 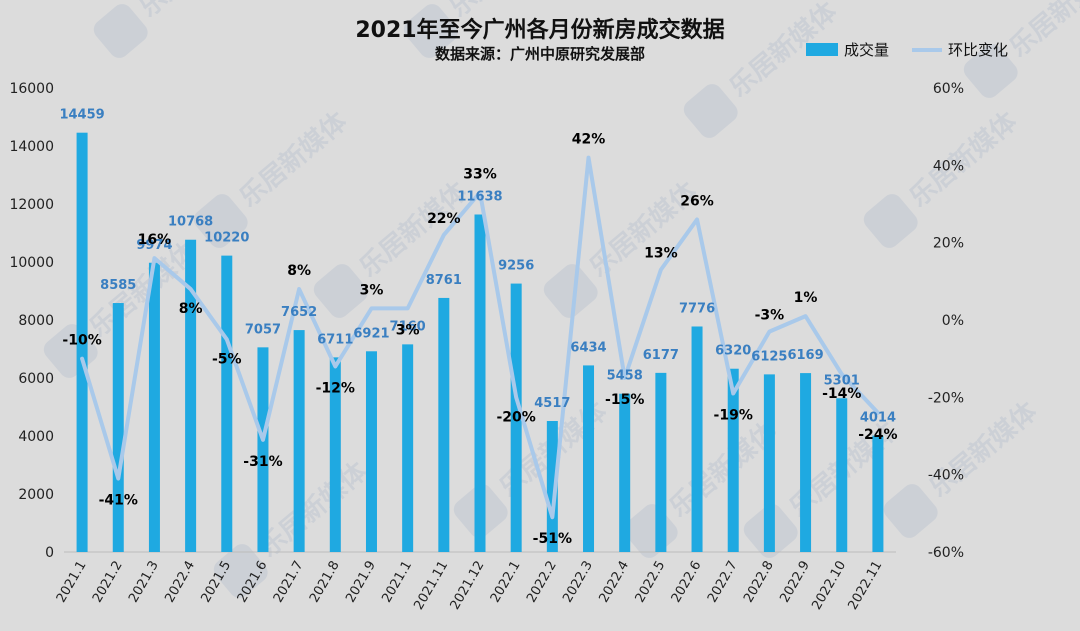 I want to click on right-axis-tick: -60%, so click(x=946, y=553).